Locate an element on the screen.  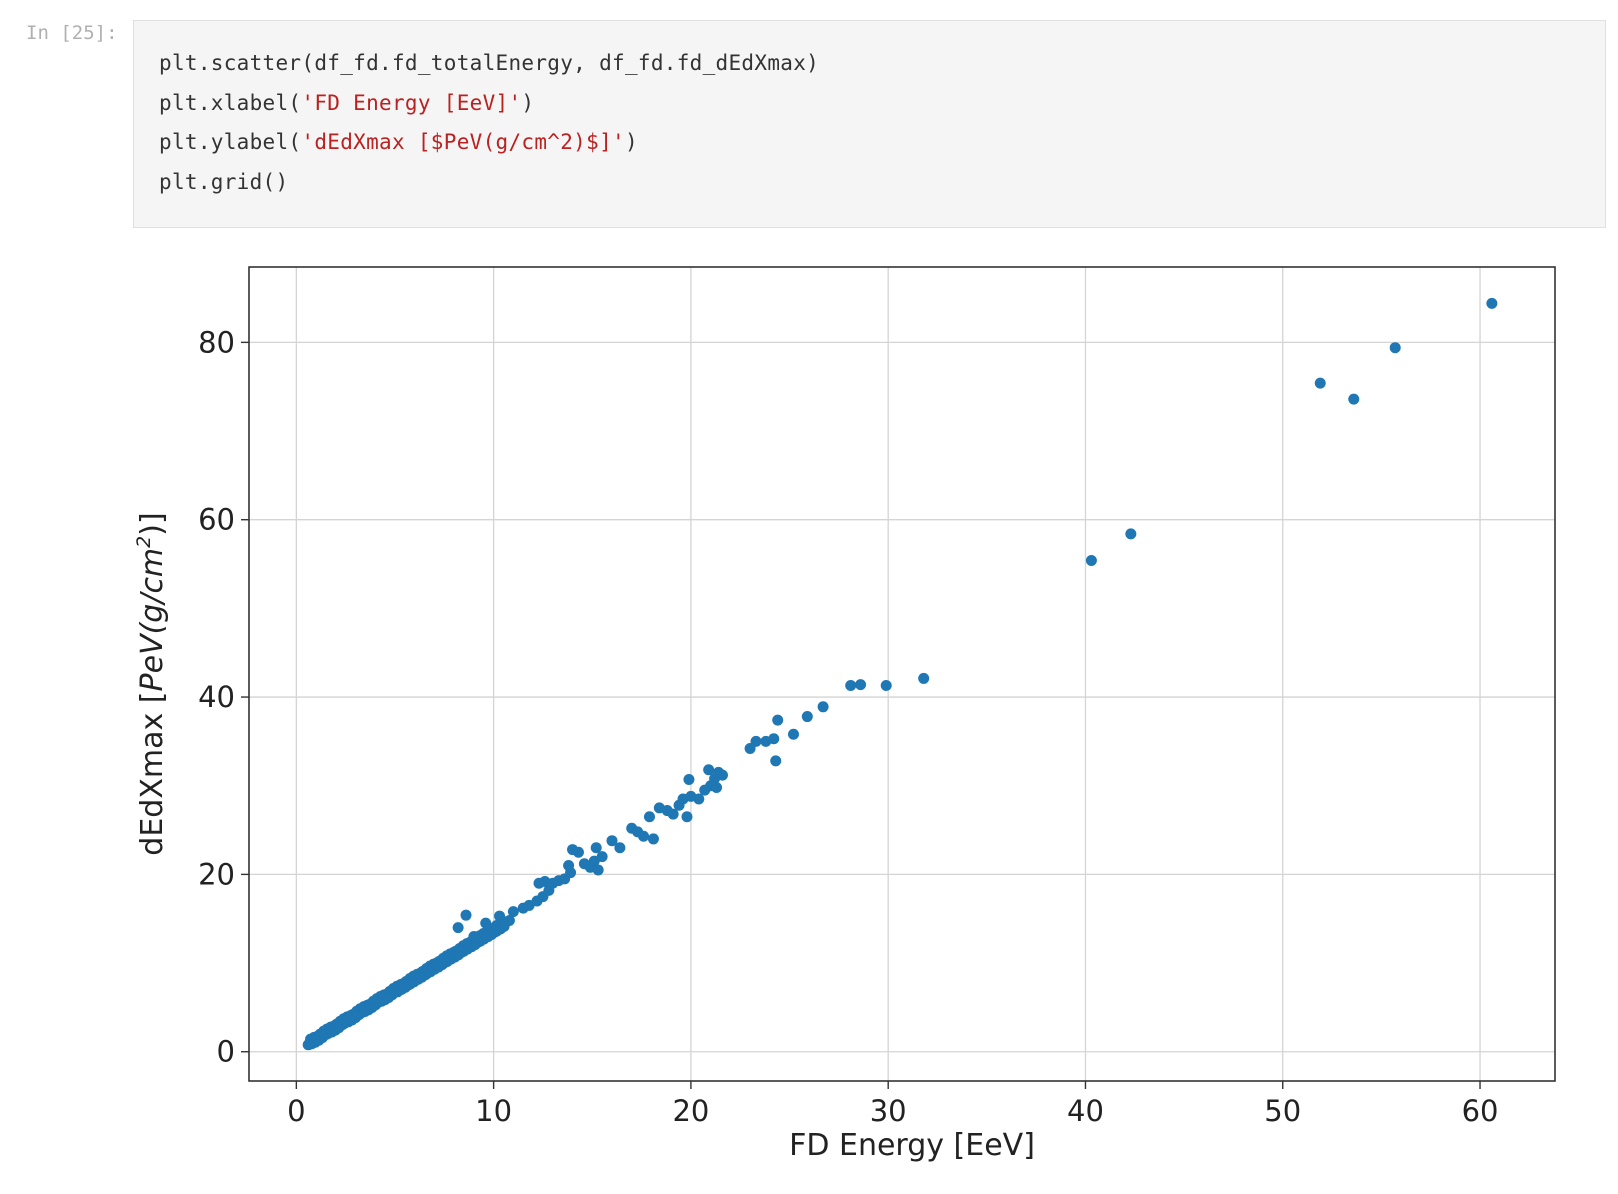
y-tick-label: 20 is located at coordinates (216, 874).